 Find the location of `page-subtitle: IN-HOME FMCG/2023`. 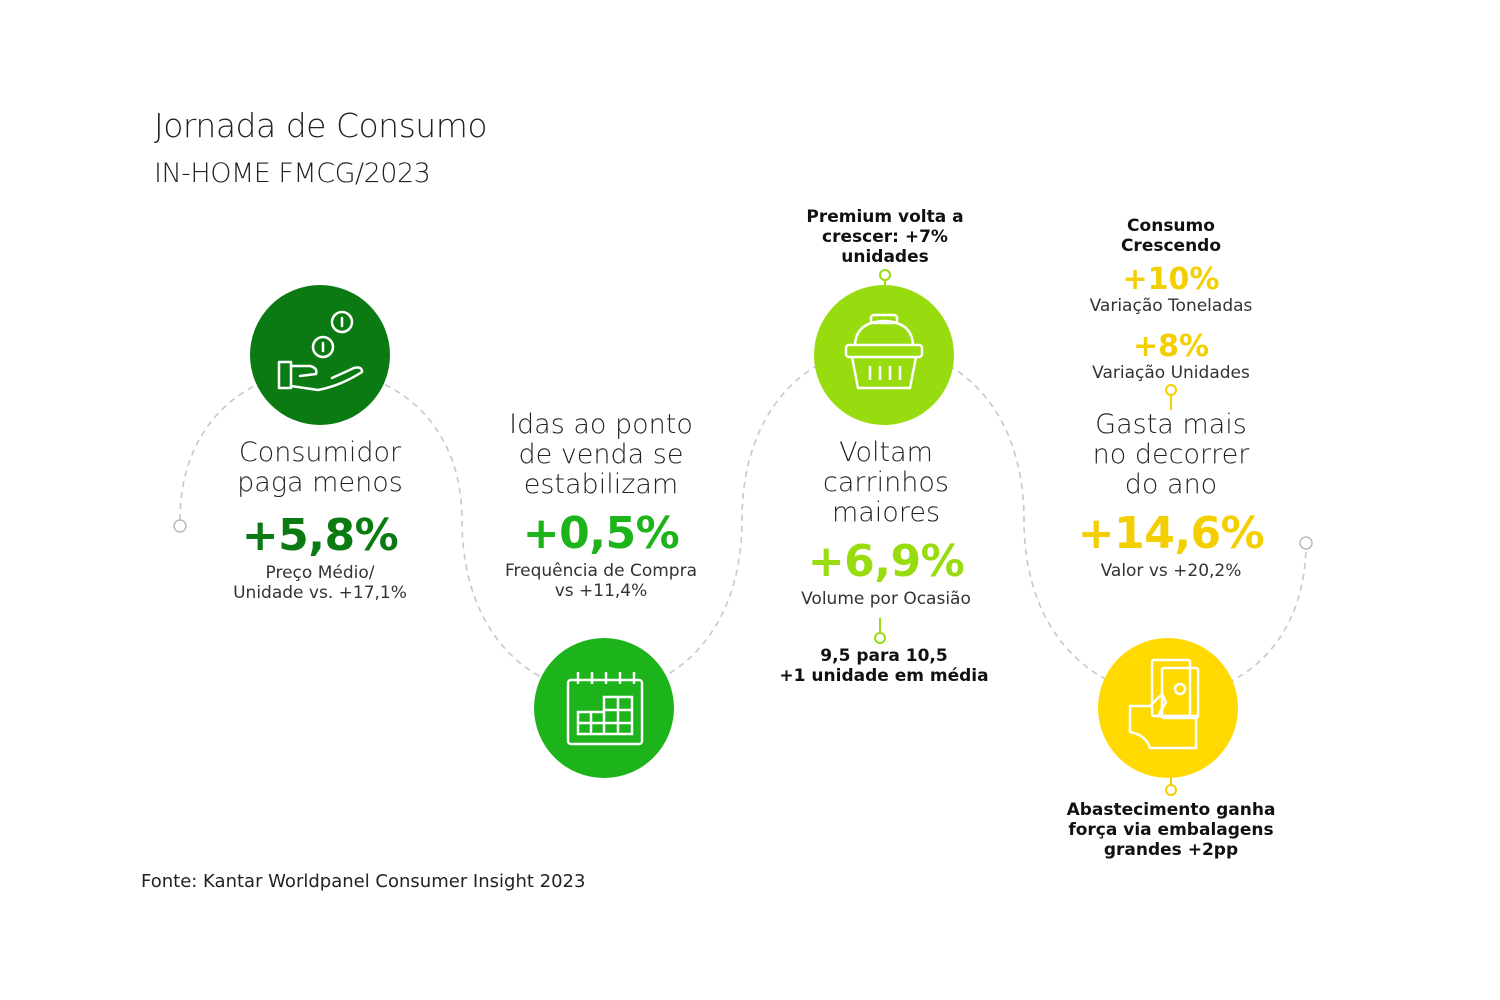

page-subtitle: IN-HOME FMCG/2023 is located at coordinates (292, 173).